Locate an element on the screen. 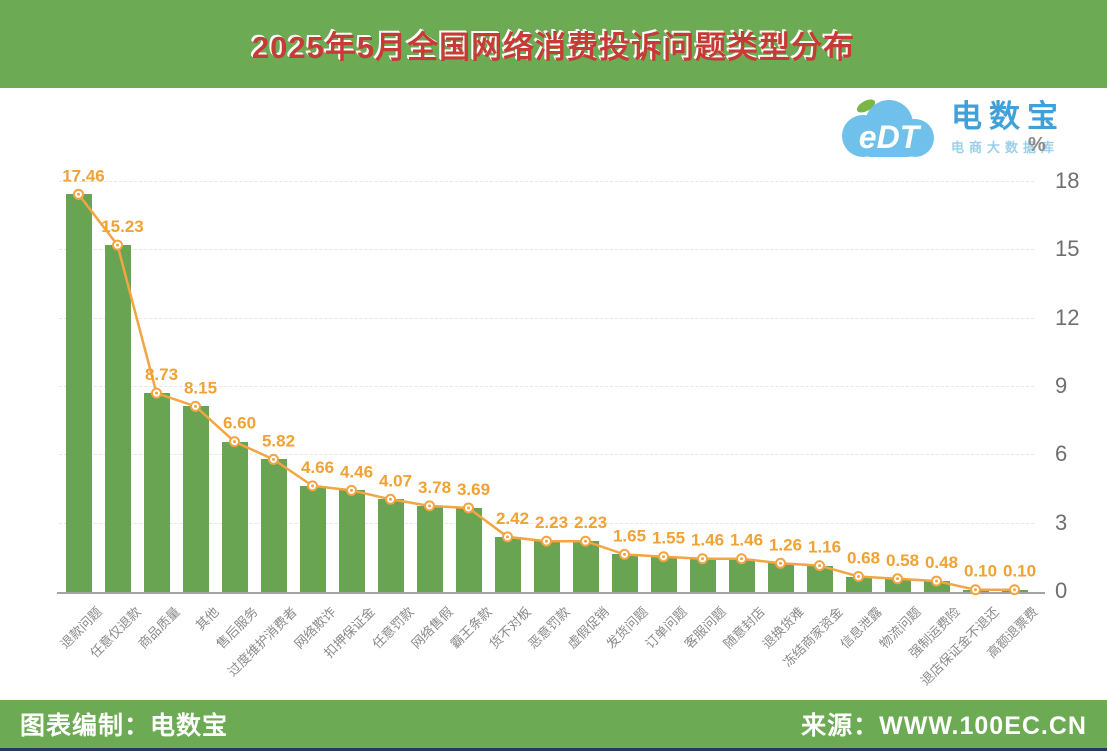  y-axis-tick: 3 is located at coordinates (1061, 522).